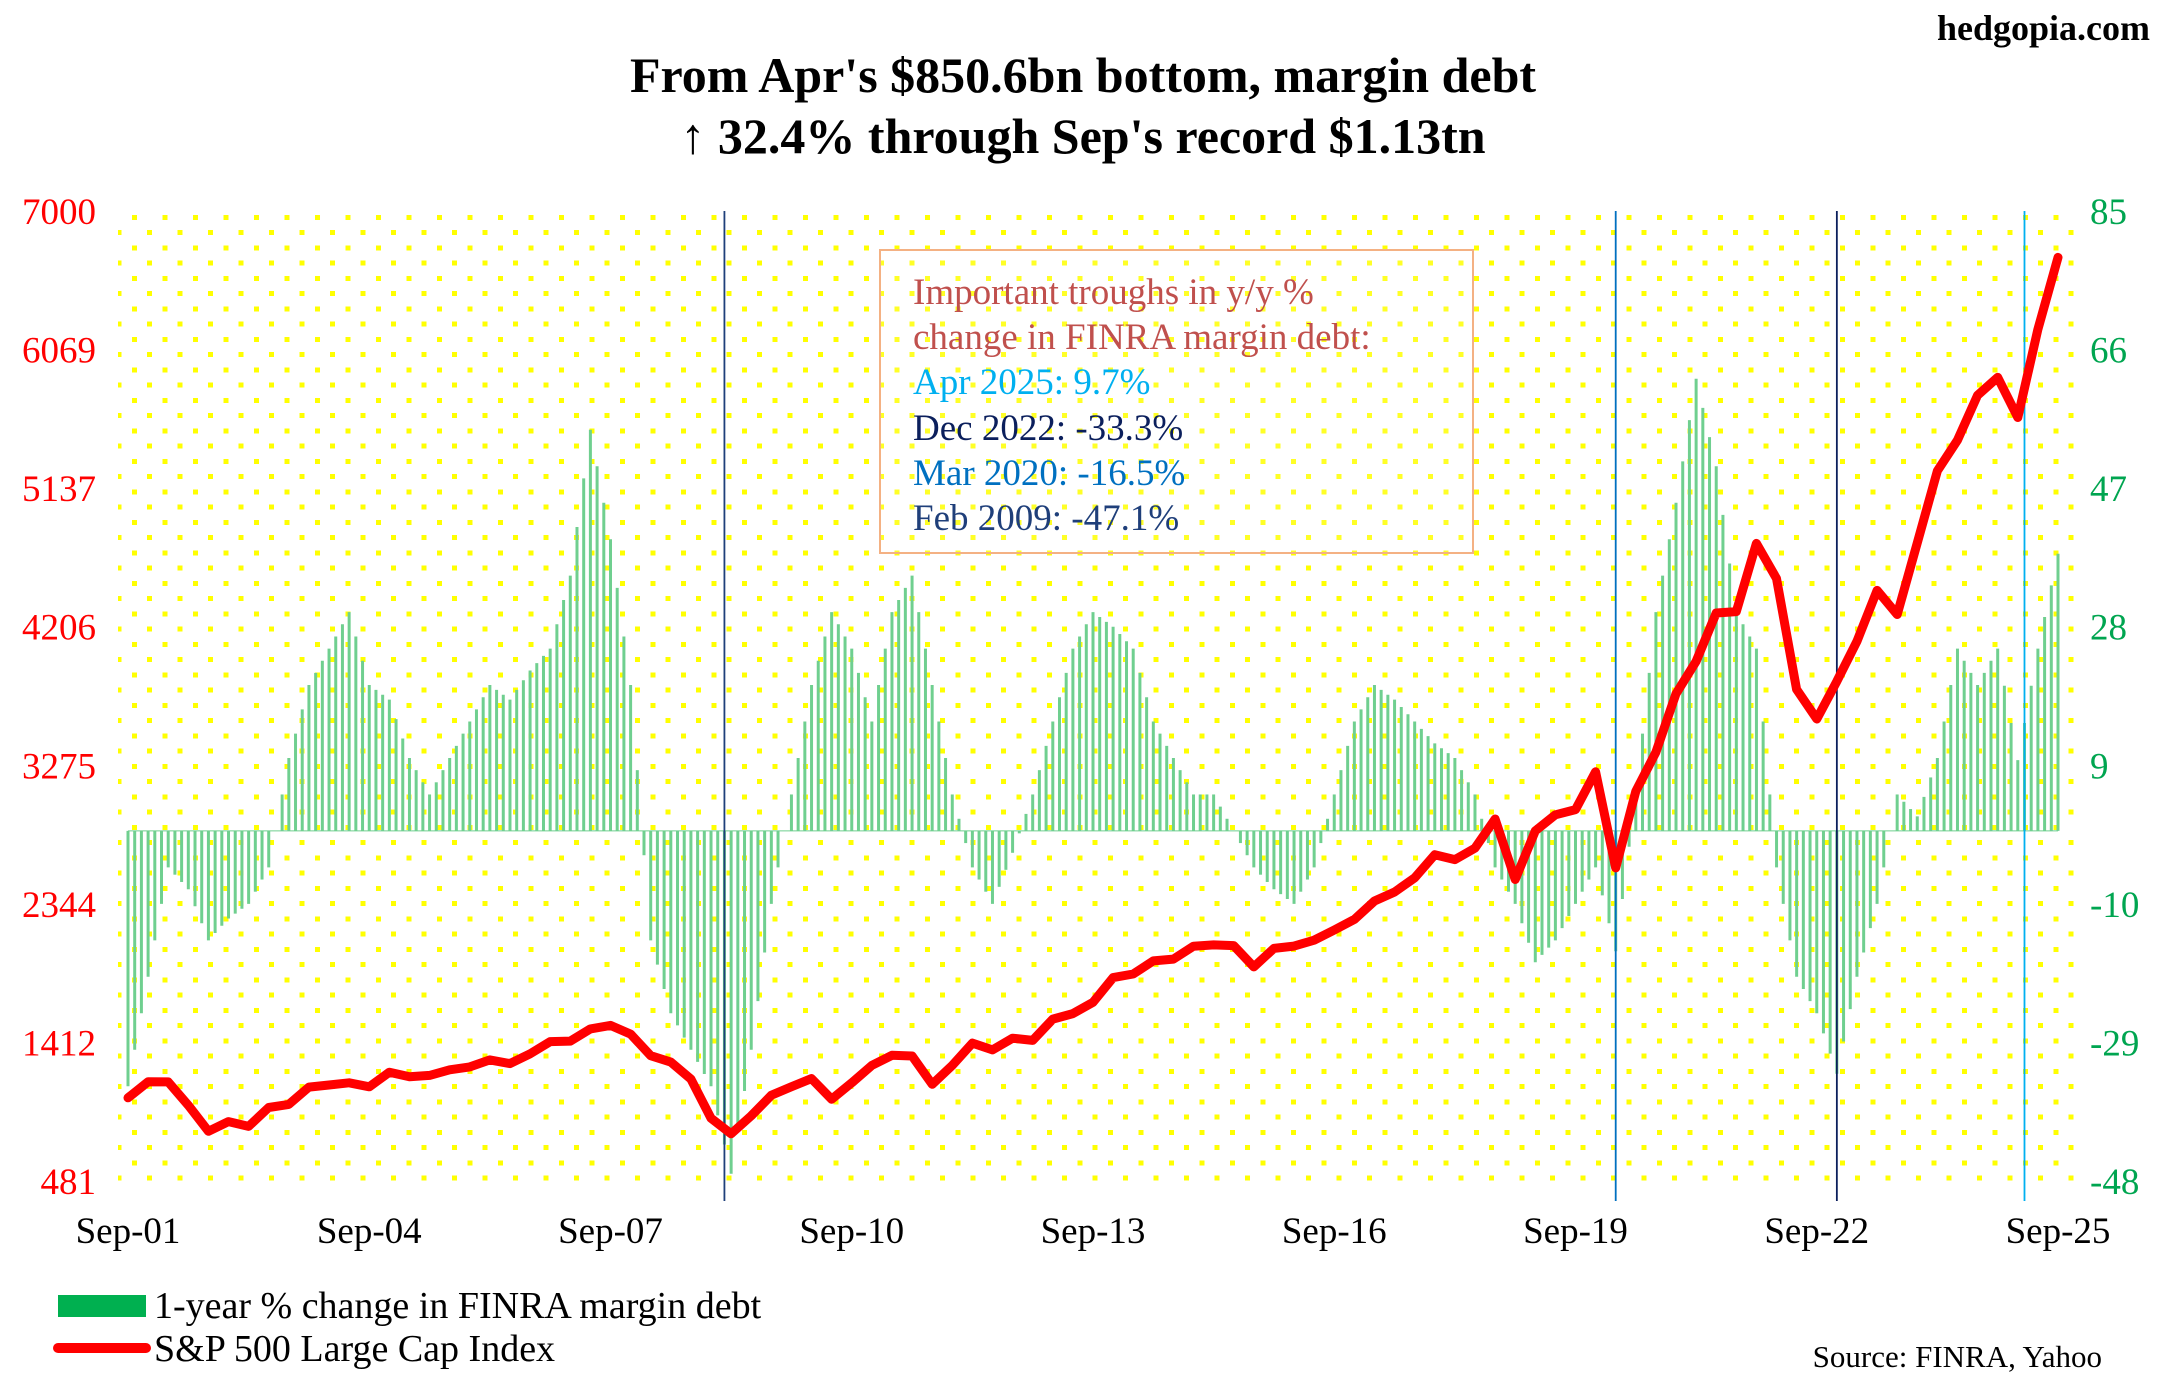  What do you see at coordinates (851, 1231) in the screenshot?
I see `x-tick-label: Sep-10` at bounding box center [851, 1231].